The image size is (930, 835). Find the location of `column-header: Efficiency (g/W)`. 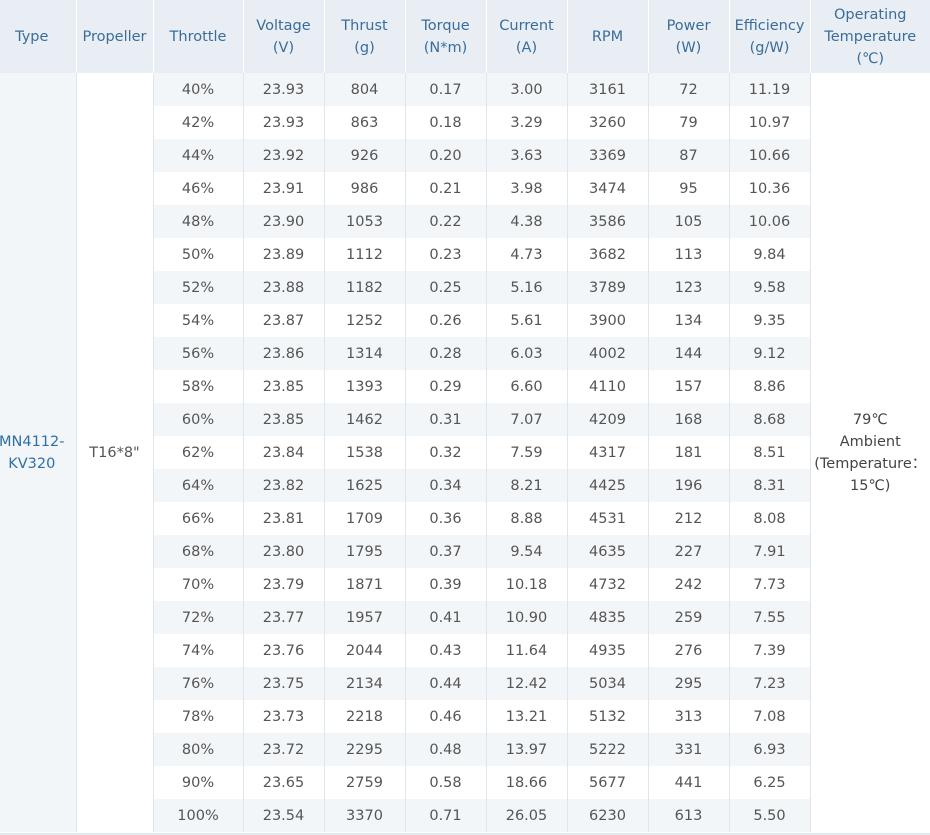

column-header: Efficiency (g/W) is located at coordinates (770, 36).